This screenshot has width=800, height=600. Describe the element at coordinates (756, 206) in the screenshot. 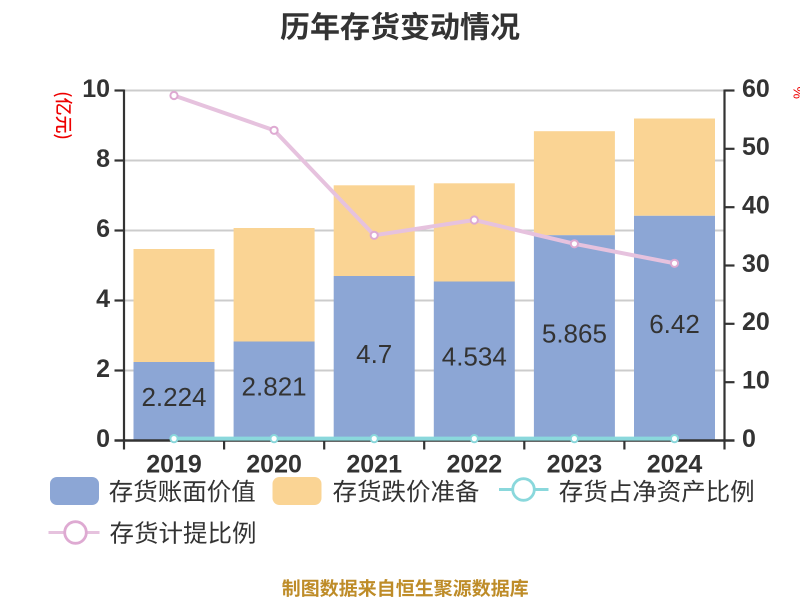

I see `svg-text: 40` at that location.